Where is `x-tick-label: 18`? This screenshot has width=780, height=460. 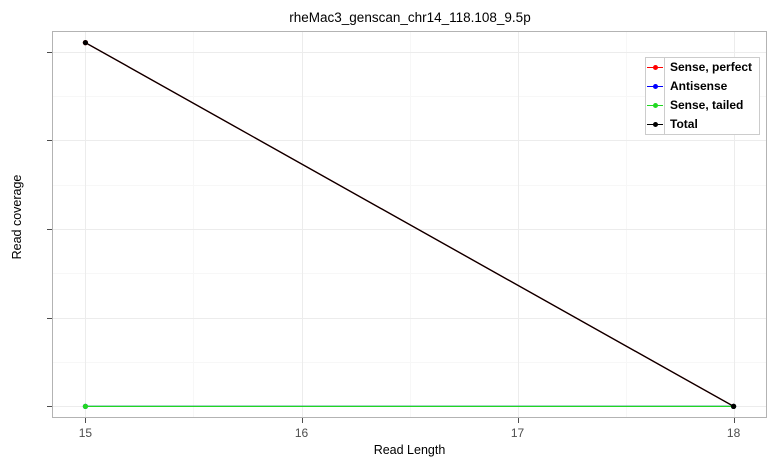 x-tick-label: 18 is located at coordinates (733, 433).